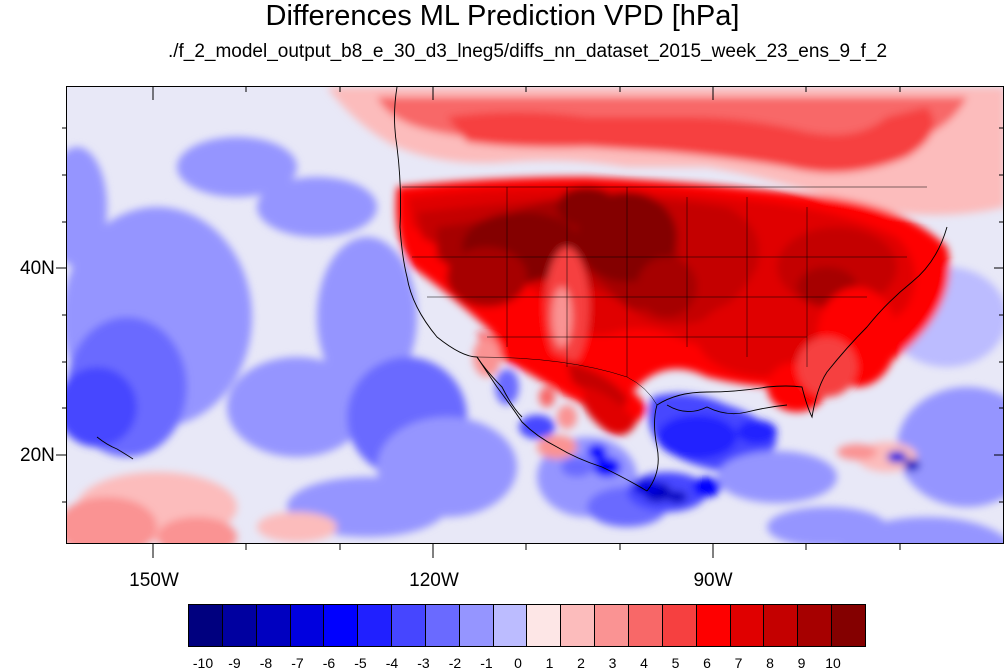 Image resolution: width=1005 pixels, height=672 pixels. What do you see at coordinates (801, 663) in the screenshot?
I see `colorbar-tick-label: 9` at bounding box center [801, 663].